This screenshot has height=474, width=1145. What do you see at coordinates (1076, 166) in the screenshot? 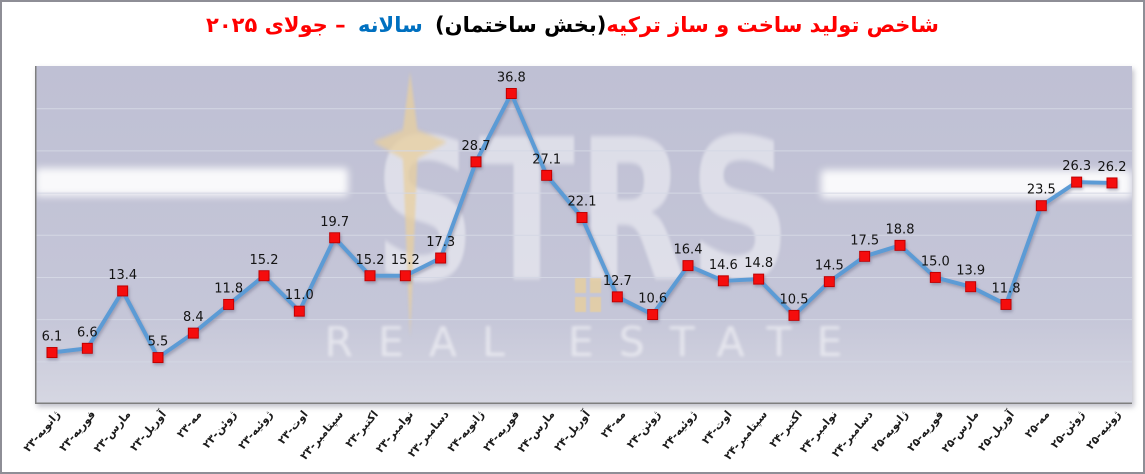
I see `data-point-label: 26.3` at bounding box center [1076, 166].